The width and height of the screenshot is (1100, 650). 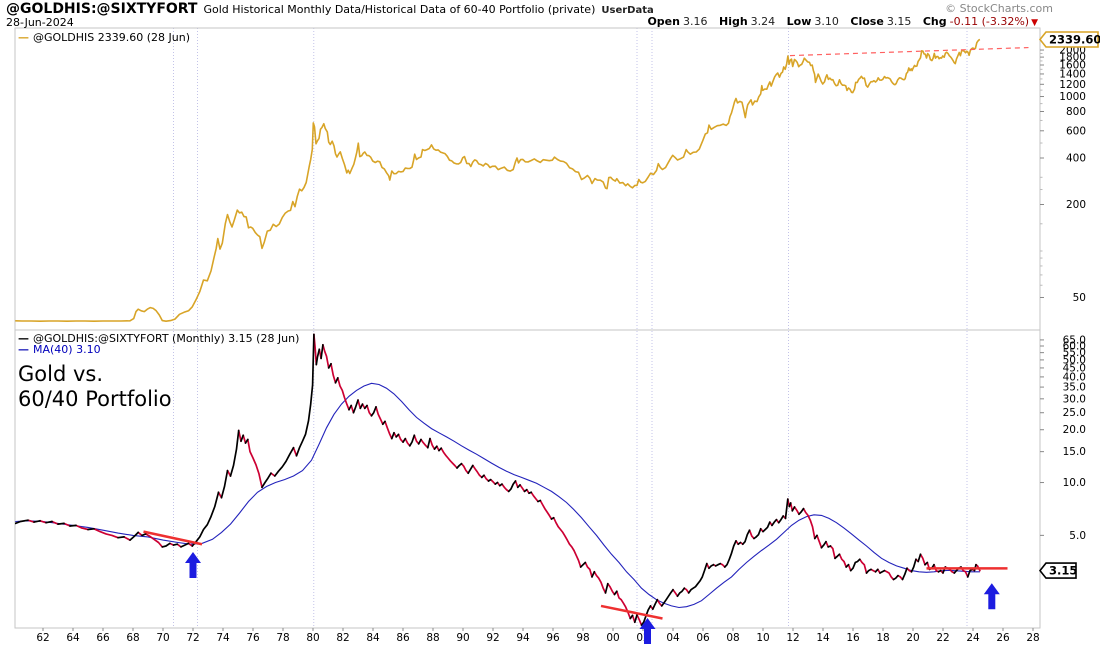 I want to click on svg-text: 62, so click(x=42, y=638).